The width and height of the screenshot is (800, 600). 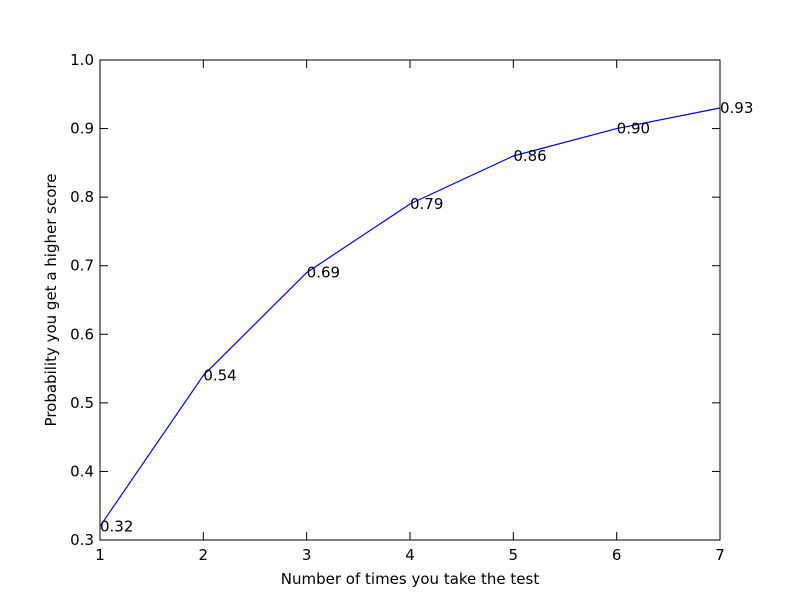 I want to click on y-tick-label: 0.3, so click(x=82, y=540).